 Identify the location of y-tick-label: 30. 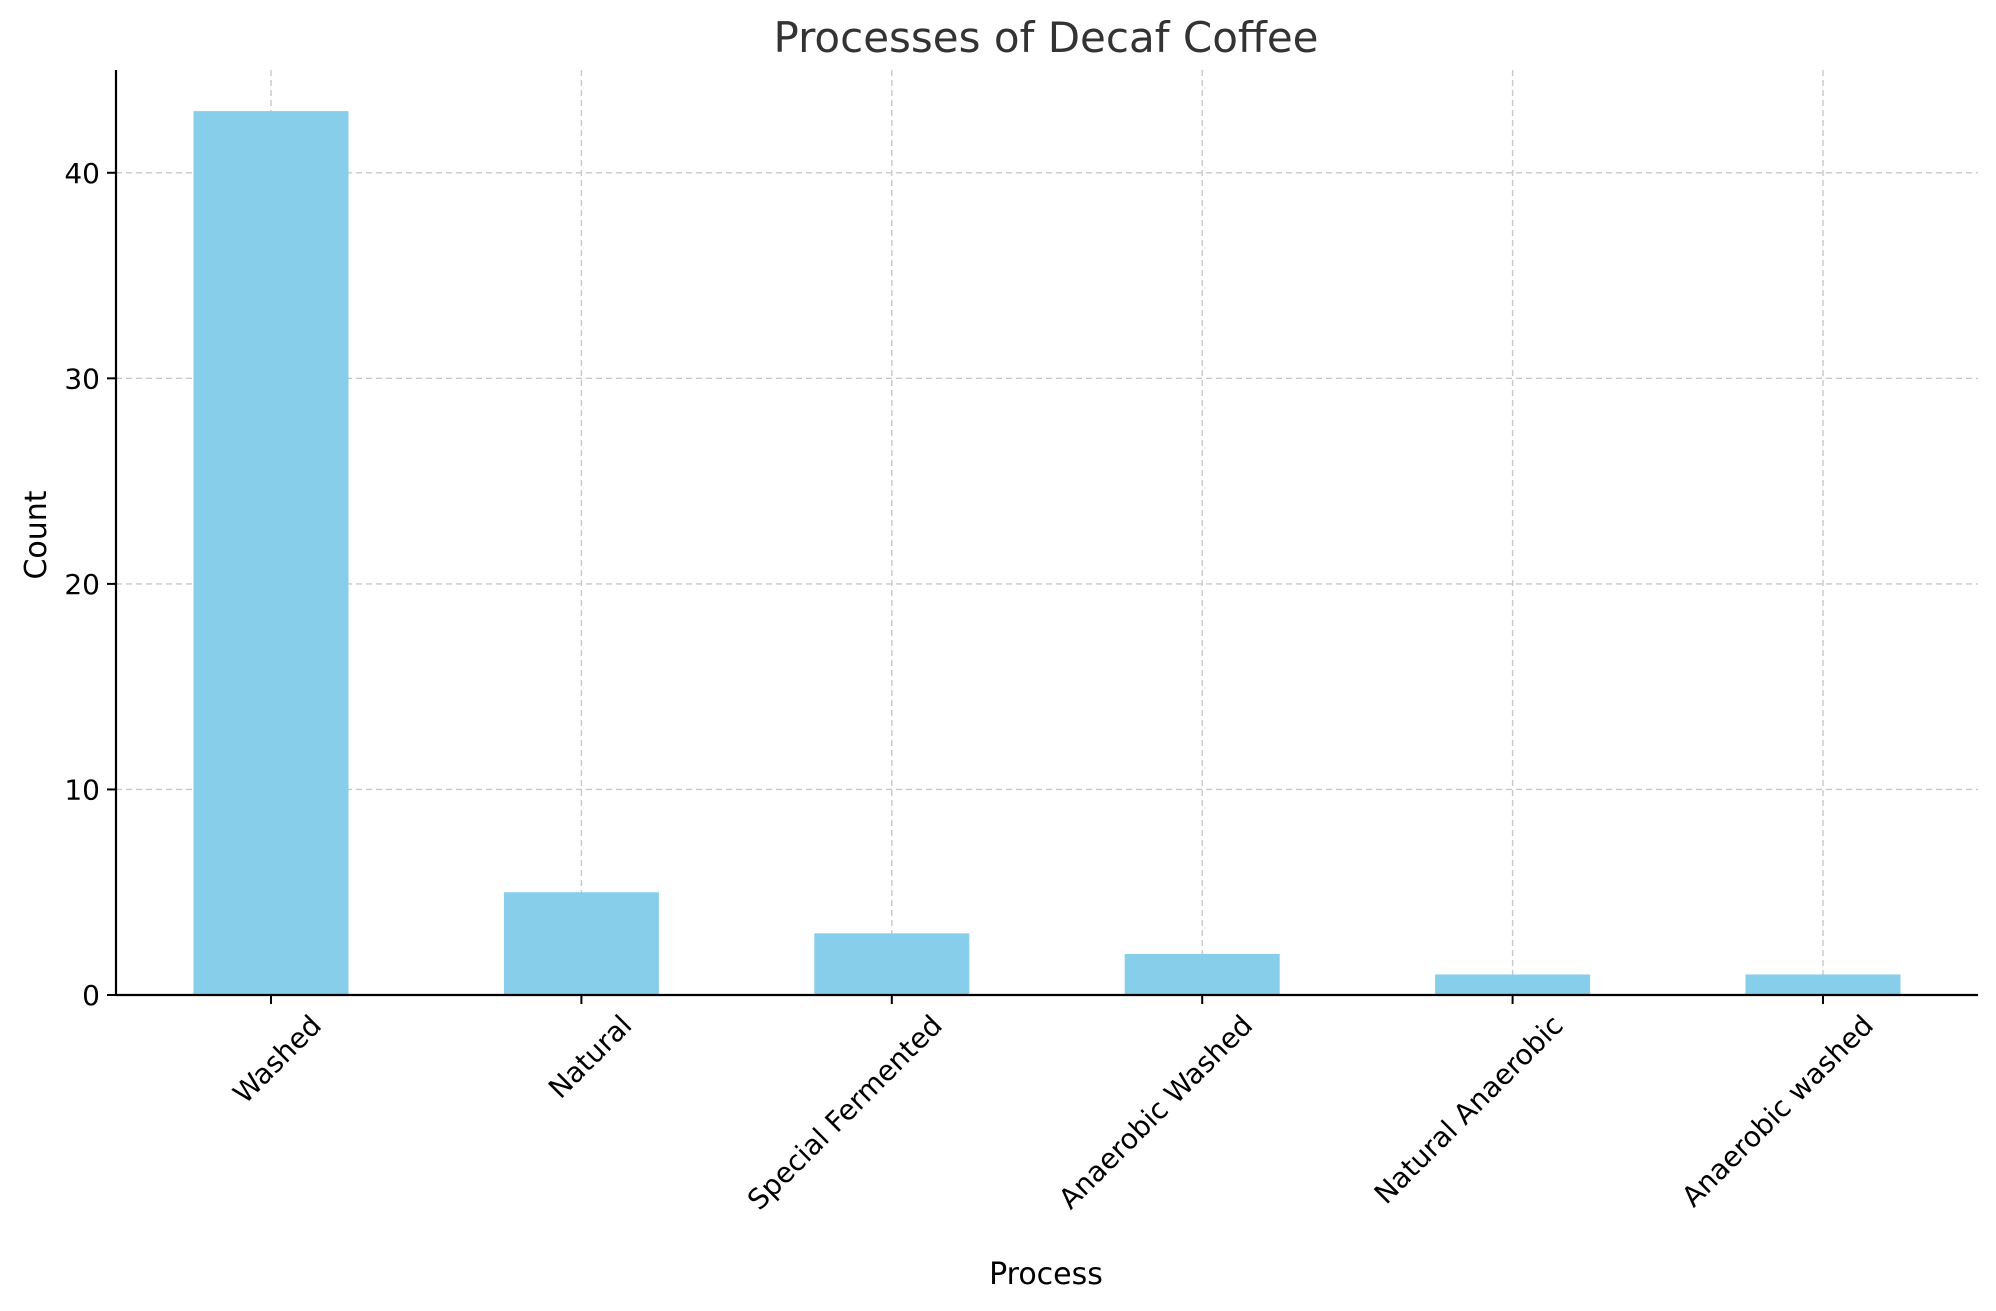
(82, 378).